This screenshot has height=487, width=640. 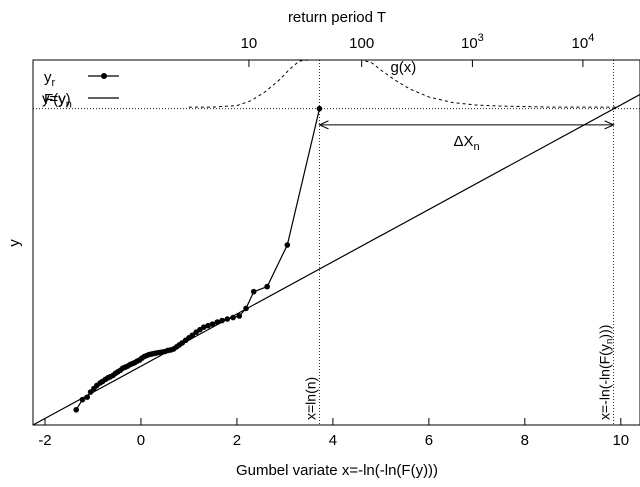 I want to click on top-axis-label: return period T, so click(x=337, y=17).